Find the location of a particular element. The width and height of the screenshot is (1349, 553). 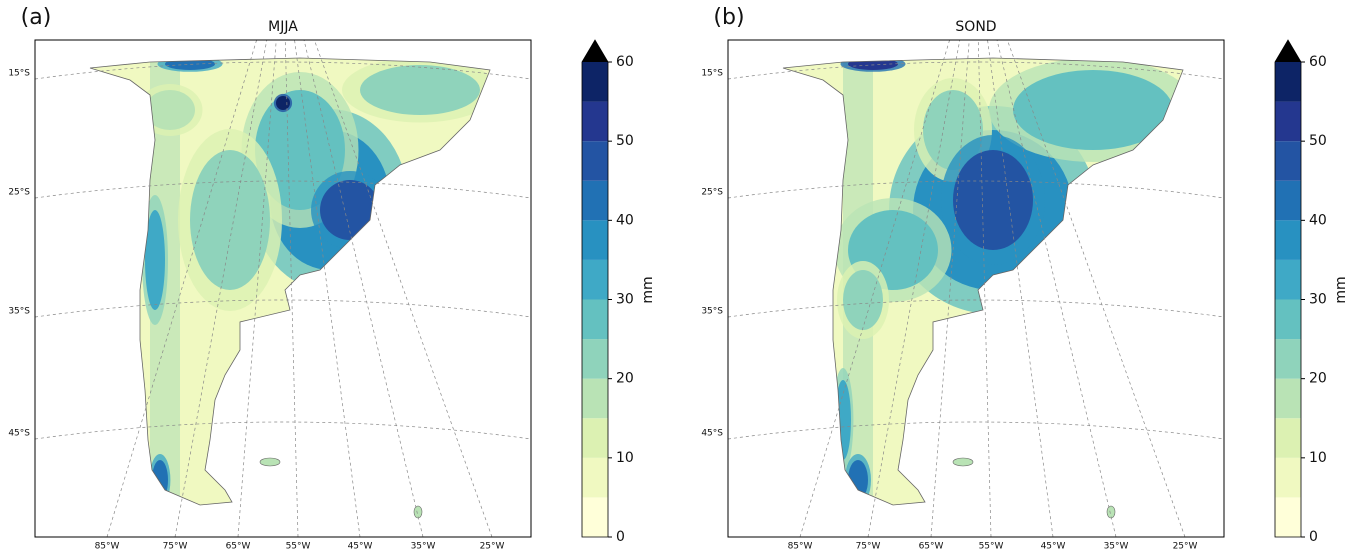

colorbar-frame is located at coordinates (1288, 288).